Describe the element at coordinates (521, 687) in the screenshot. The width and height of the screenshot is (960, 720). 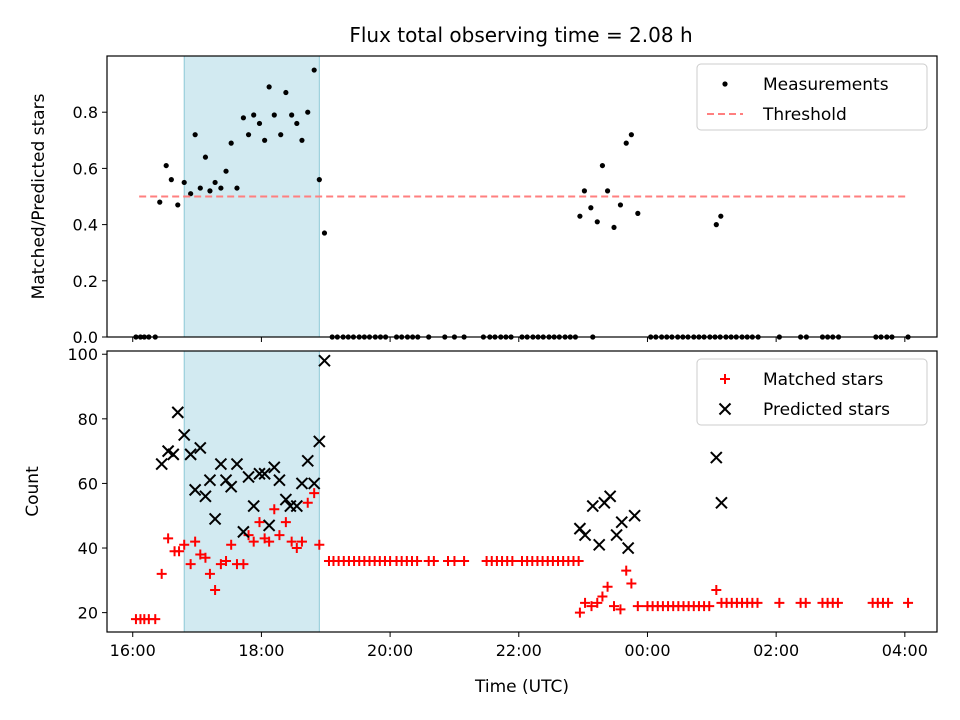
I see `x-axis-label: Time (UTC)` at that location.